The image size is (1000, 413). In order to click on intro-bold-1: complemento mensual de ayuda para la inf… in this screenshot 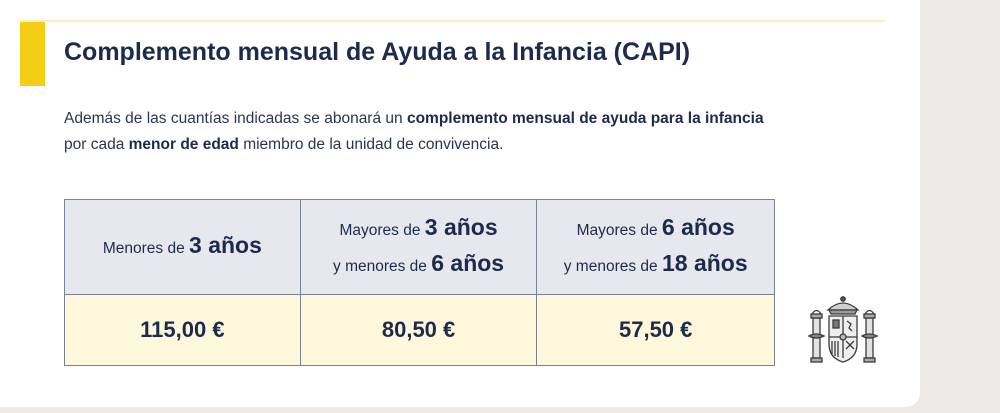, I will do `click(585, 118)`.